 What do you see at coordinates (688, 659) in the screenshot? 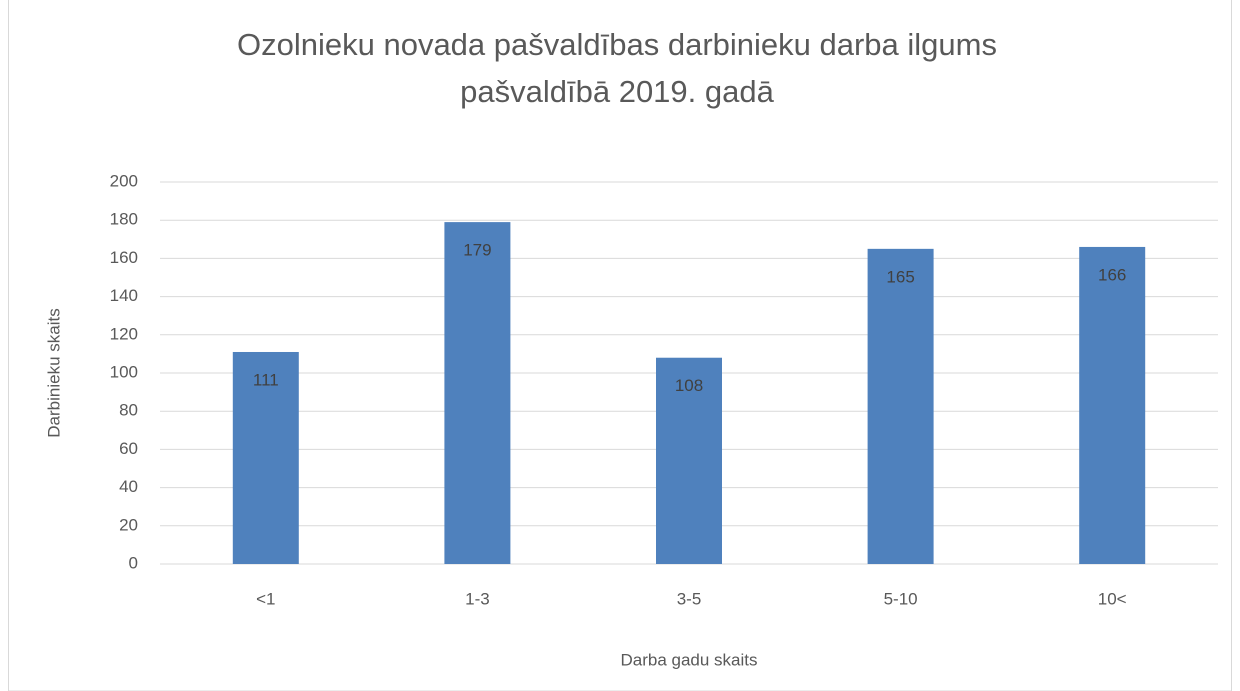
I see `x-axis-label: Darba gadu skaits` at bounding box center [688, 659].